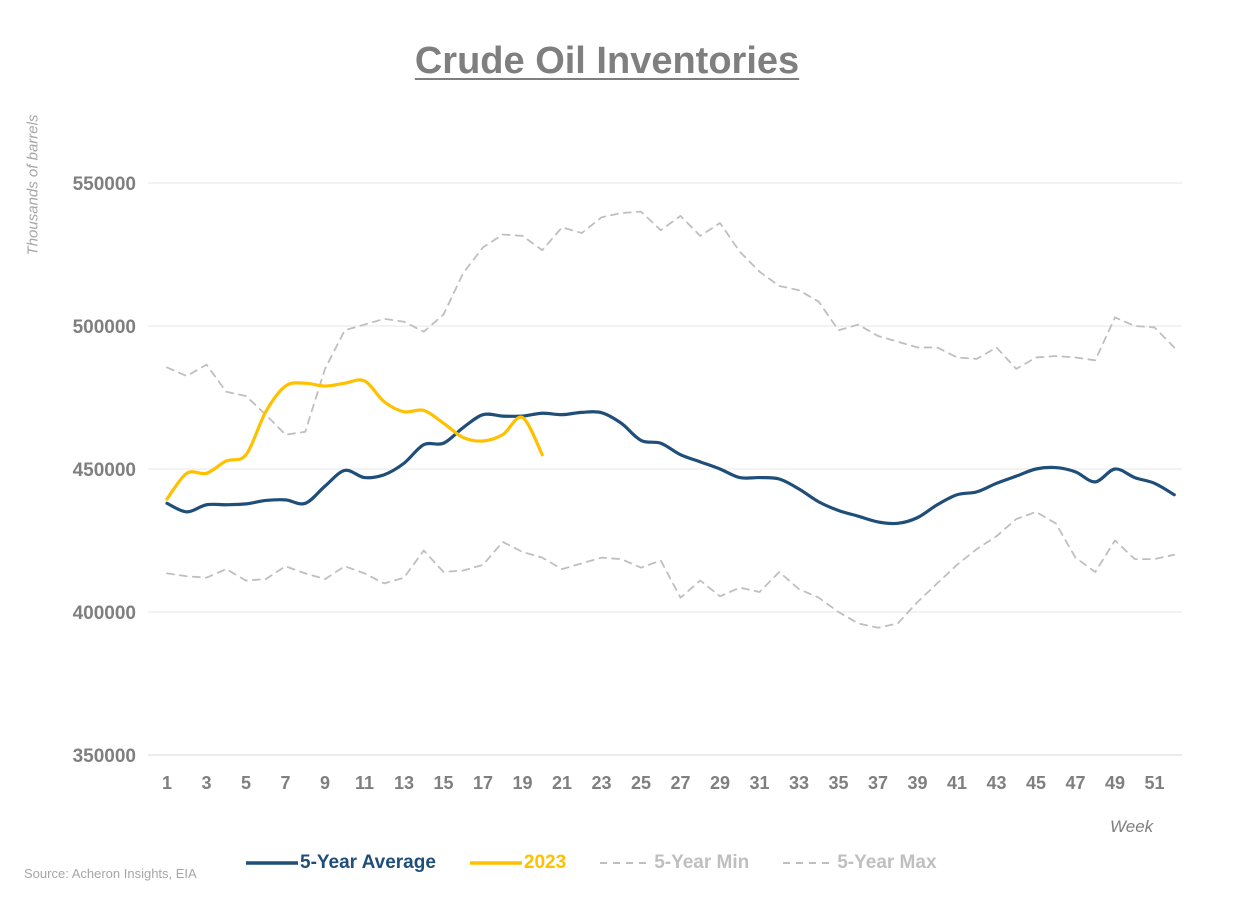 The image size is (1238, 905). What do you see at coordinates (957, 783) in the screenshot?
I see `x-tick-label: 41` at bounding box center [957, 783].